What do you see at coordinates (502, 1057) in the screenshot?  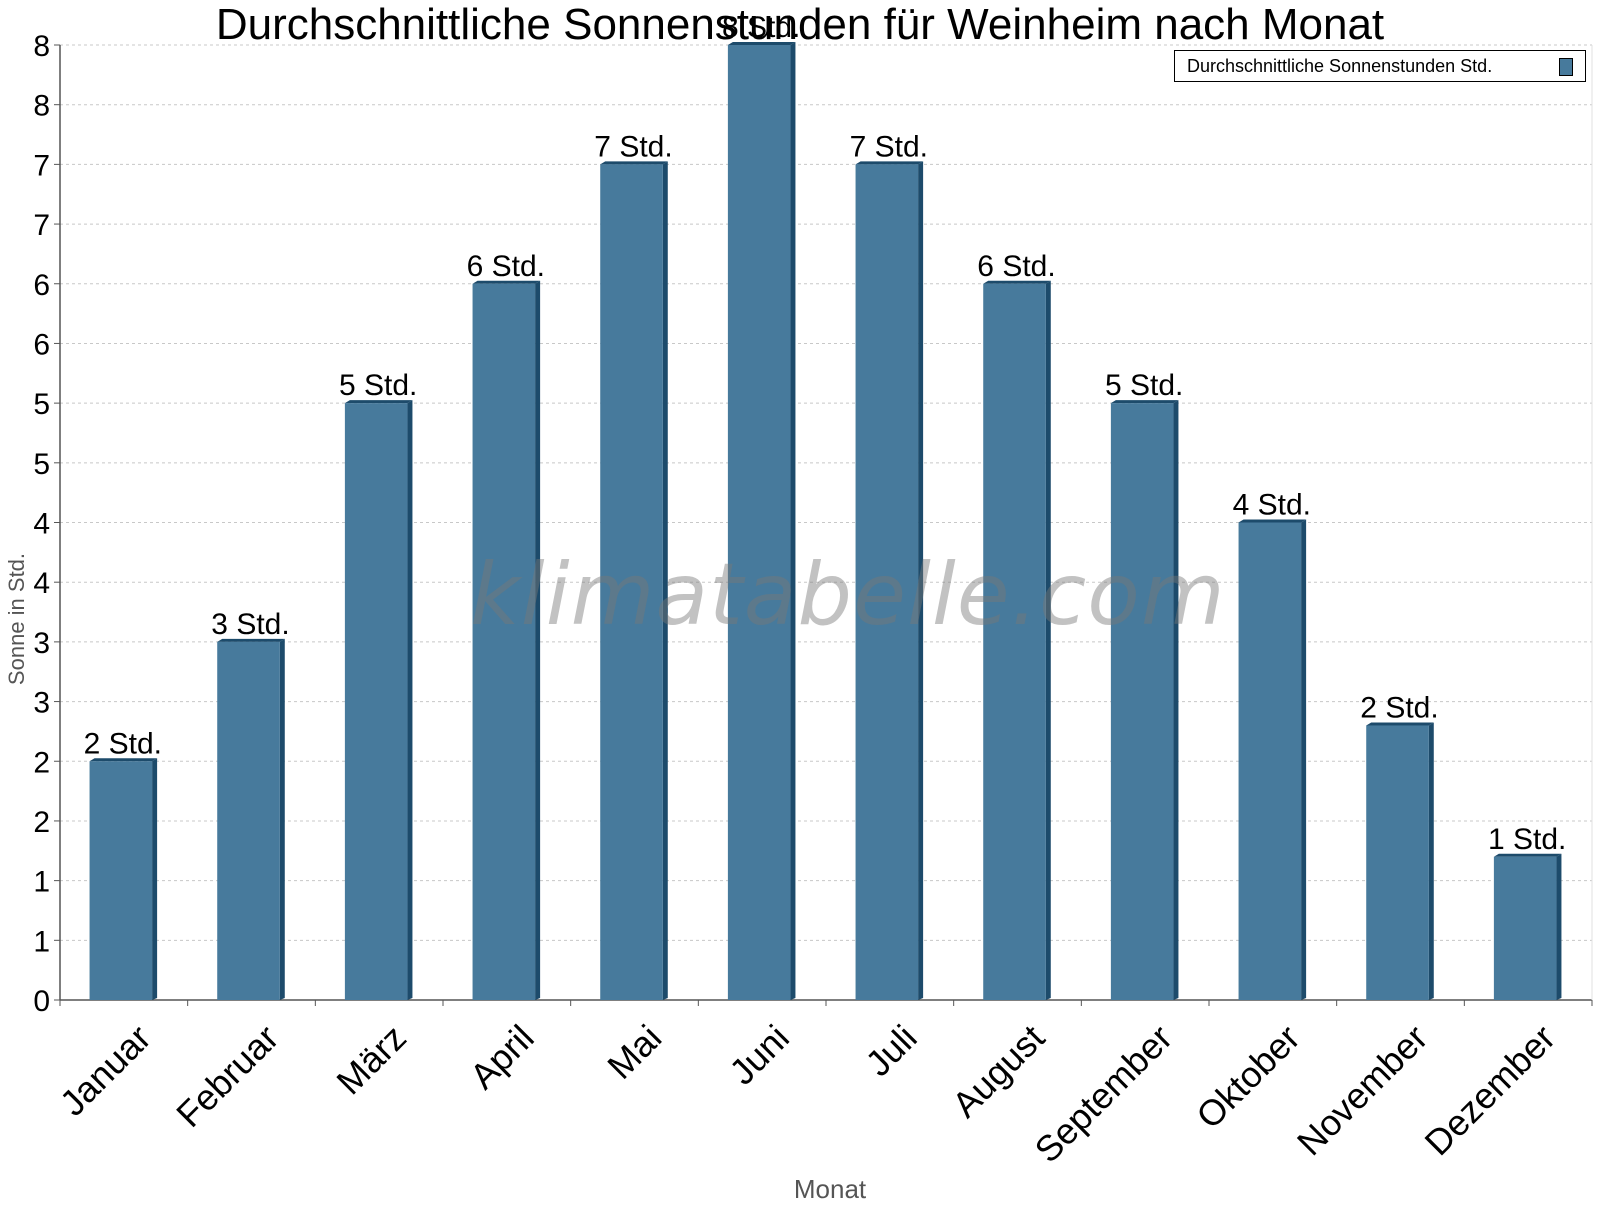 I see `x-tick-label: April` at bounding box center [502, 1057].